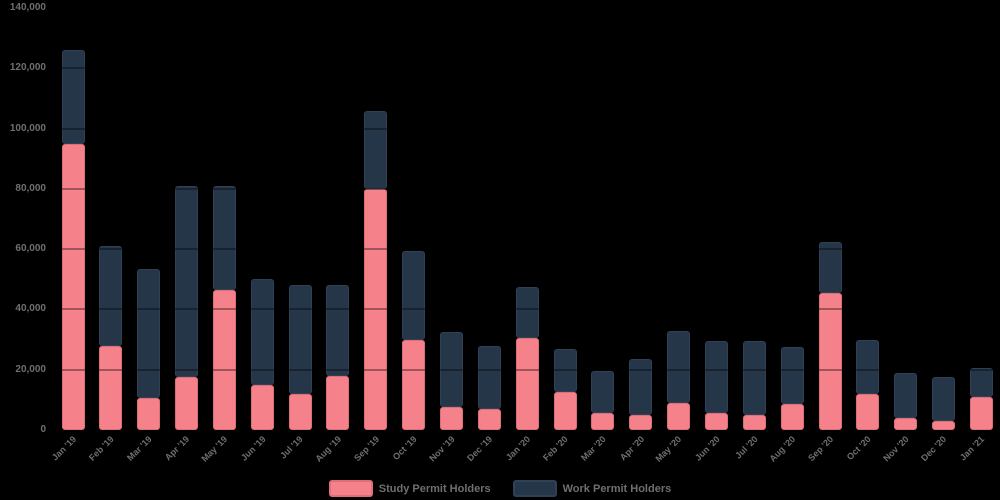 Image resolution: width=1000 pixels, height=500 pixels. What do you see at coordinates (442, 449) in the screenshot?
I see `x-axis-tick-label: Nov '19` at bounding box center [442, 449].